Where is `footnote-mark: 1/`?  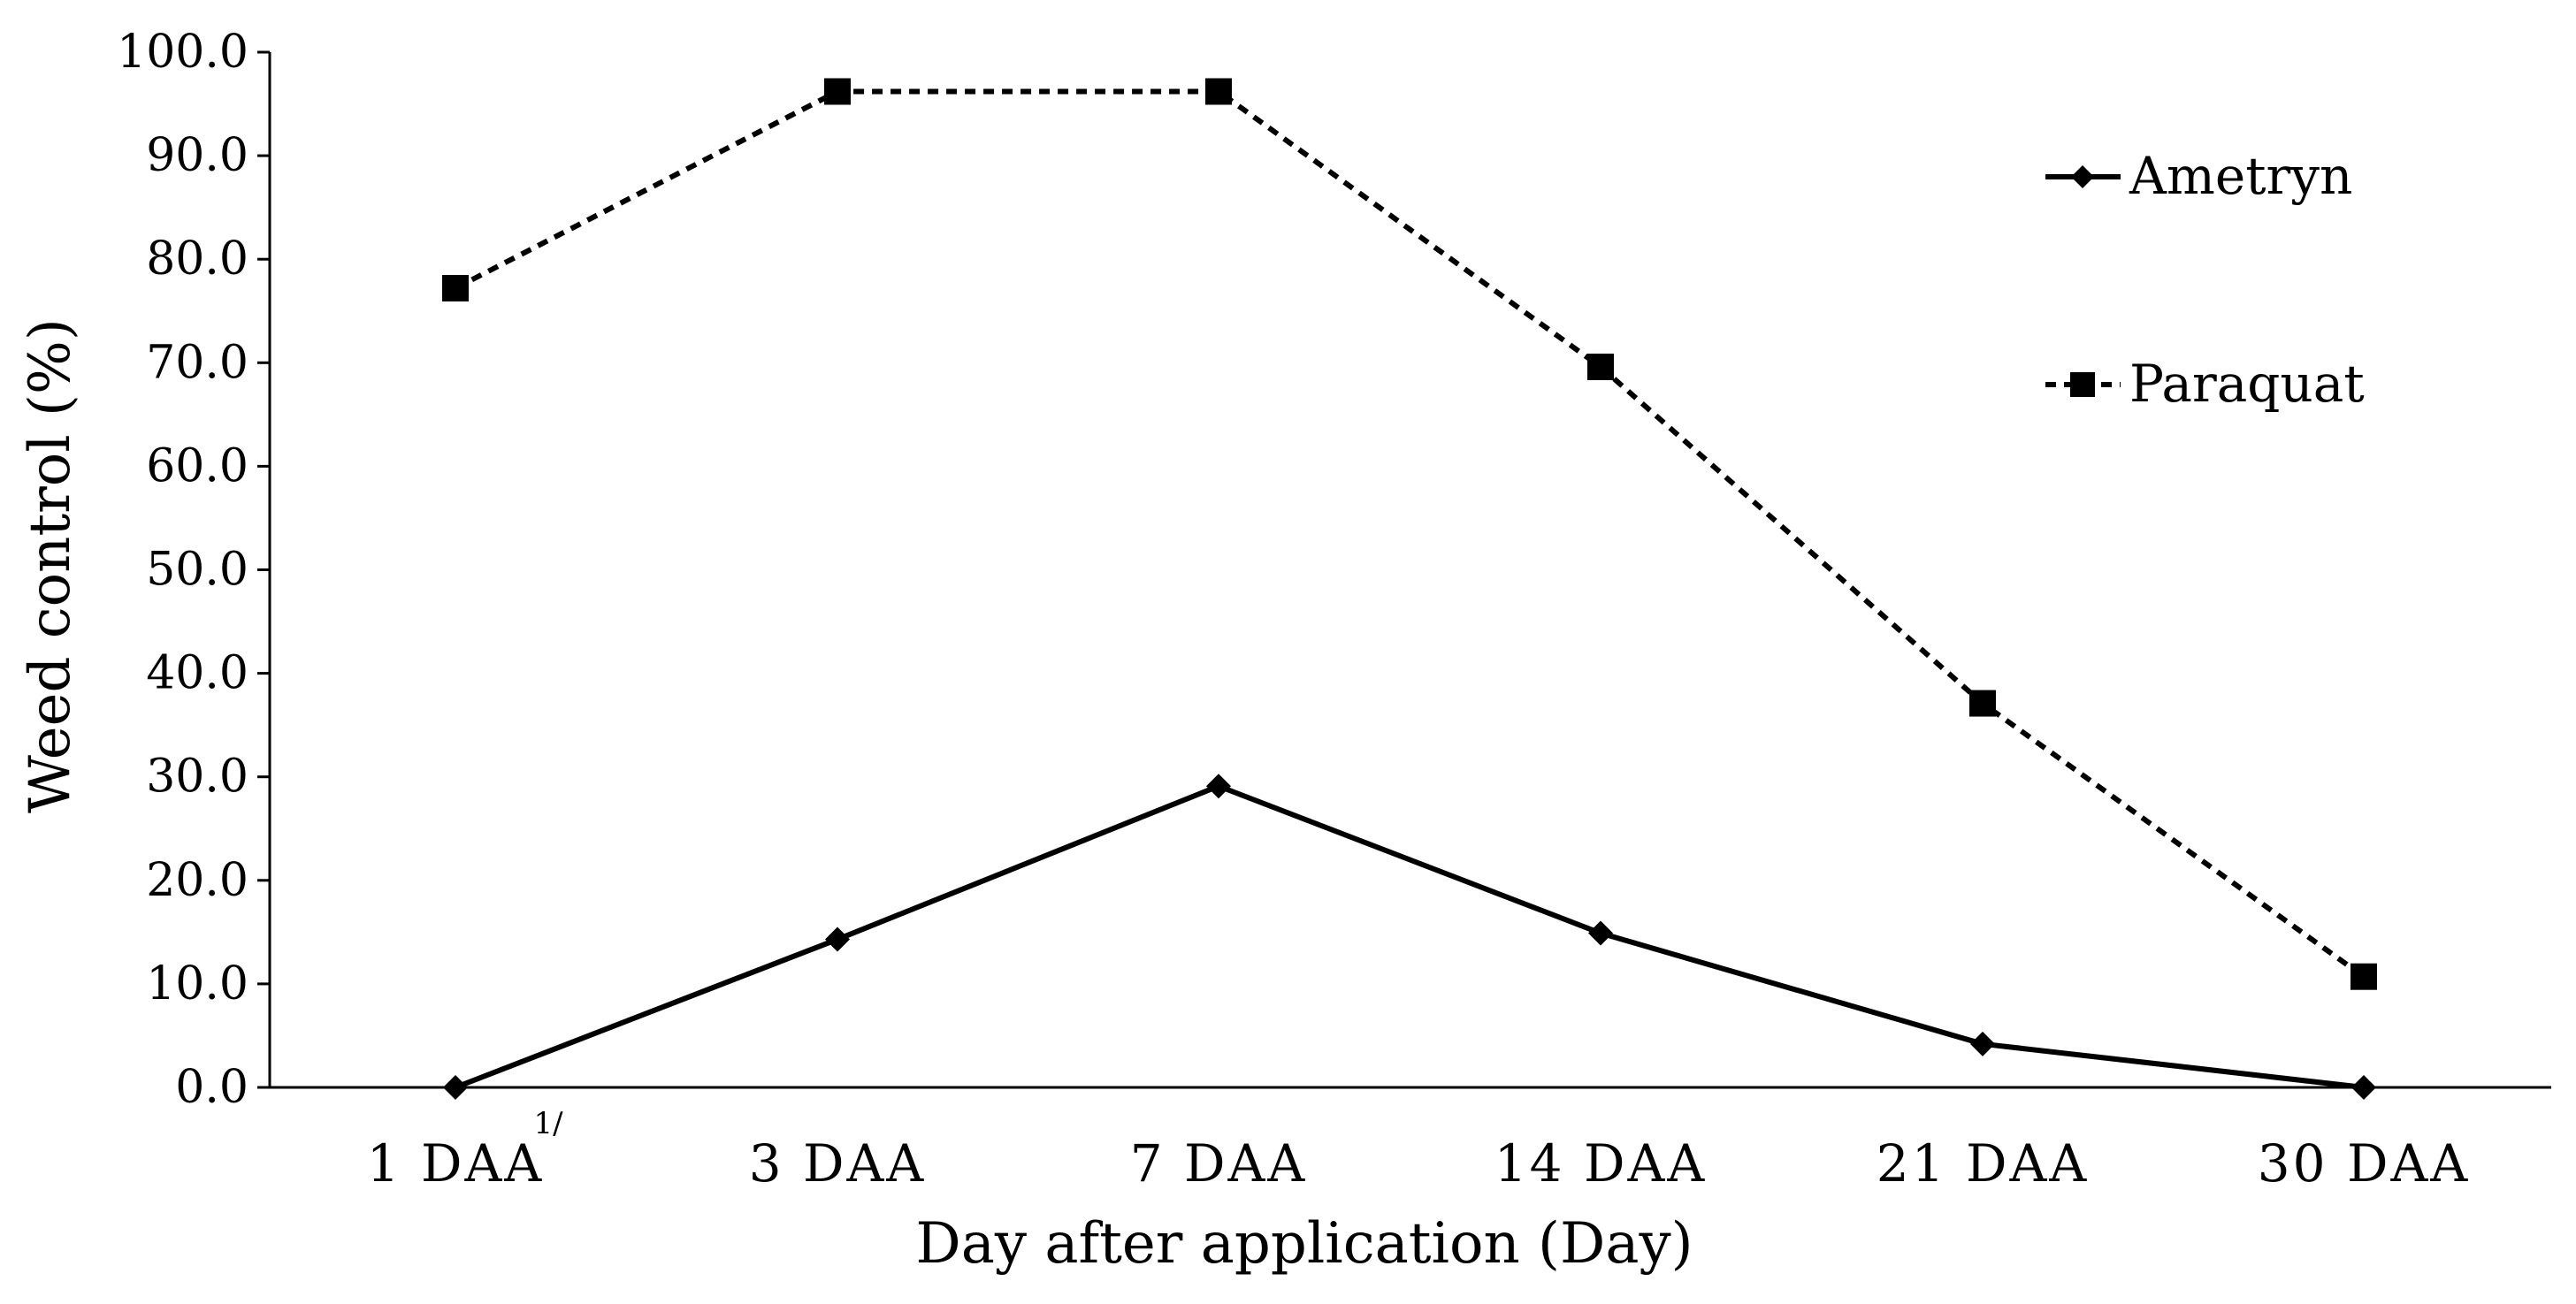 footnote-mark: 1/ is located at coordinates (548, 1123).